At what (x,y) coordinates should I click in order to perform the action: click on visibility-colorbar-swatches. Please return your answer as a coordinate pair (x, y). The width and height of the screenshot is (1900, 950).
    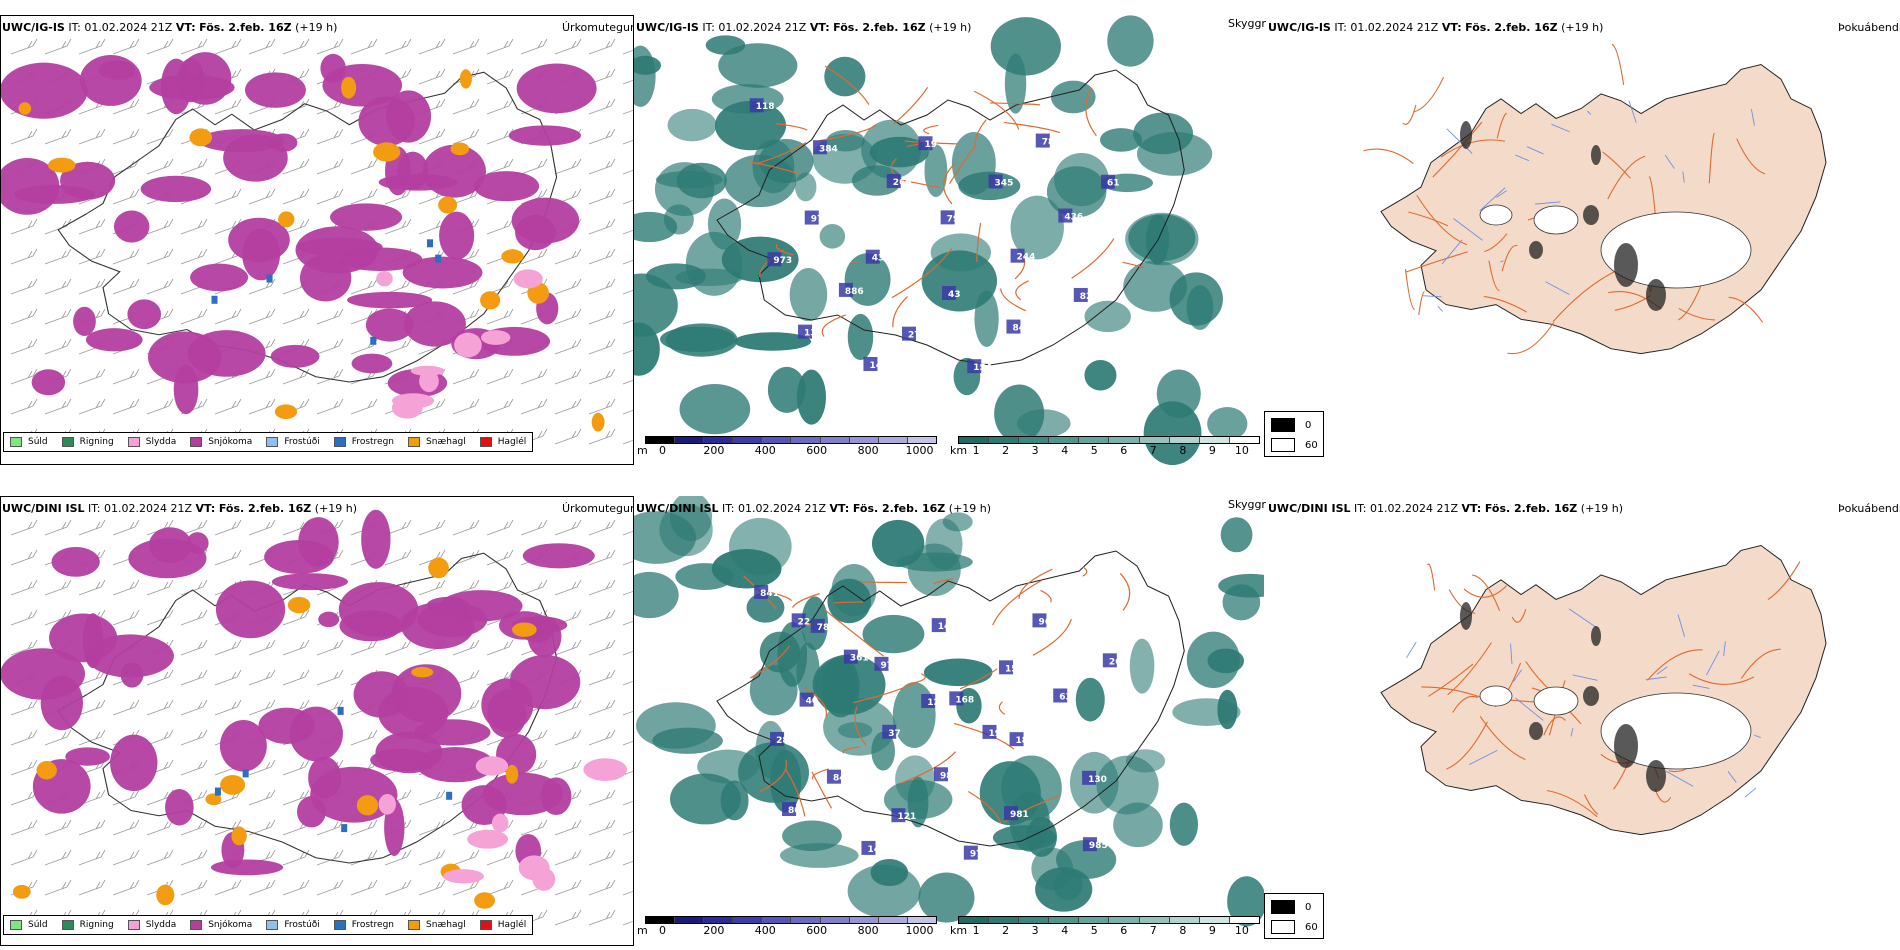
    Looking at the image, I should click on (1109, 920).